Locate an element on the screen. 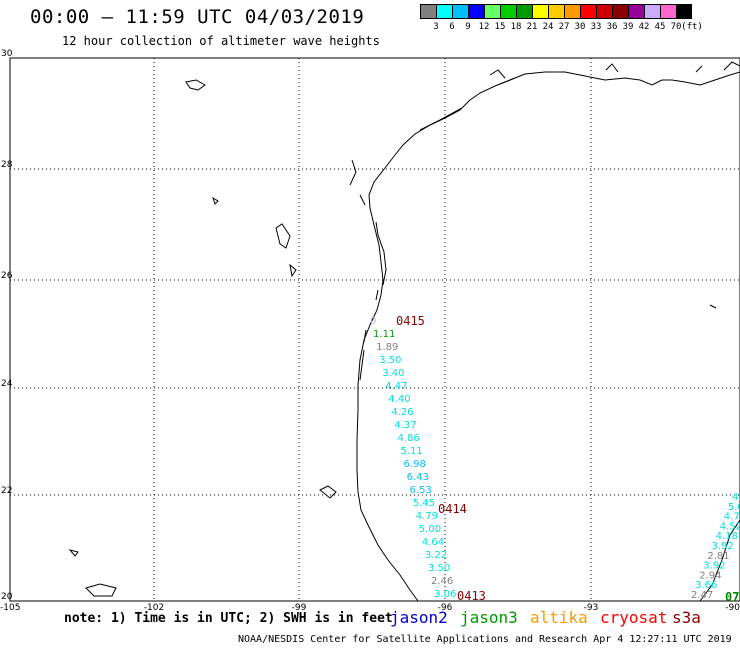 This screenshot has height=650, width=740. track-label: 07 is located at coordinates (732, 597).